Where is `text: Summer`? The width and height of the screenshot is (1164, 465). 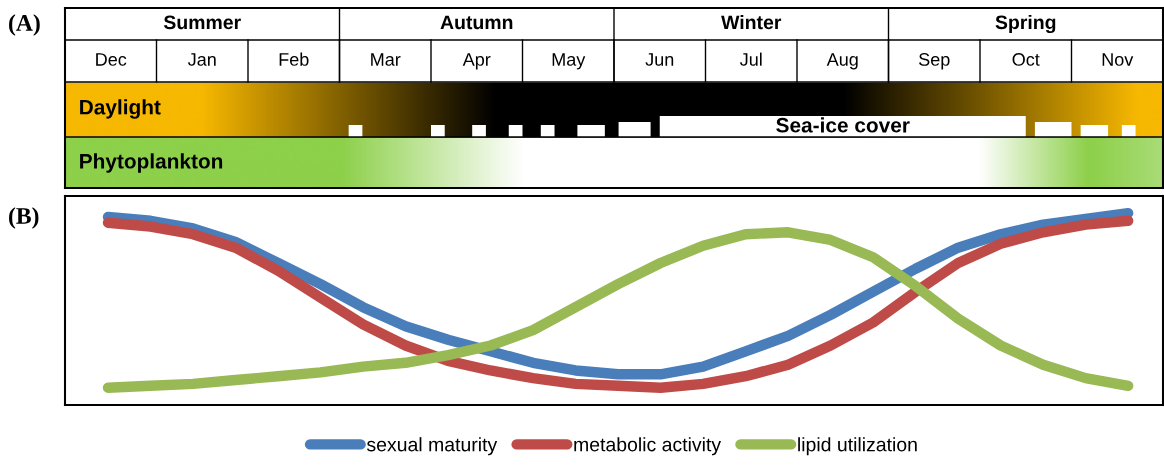
text: Summer is located at coordinates (202, 22).